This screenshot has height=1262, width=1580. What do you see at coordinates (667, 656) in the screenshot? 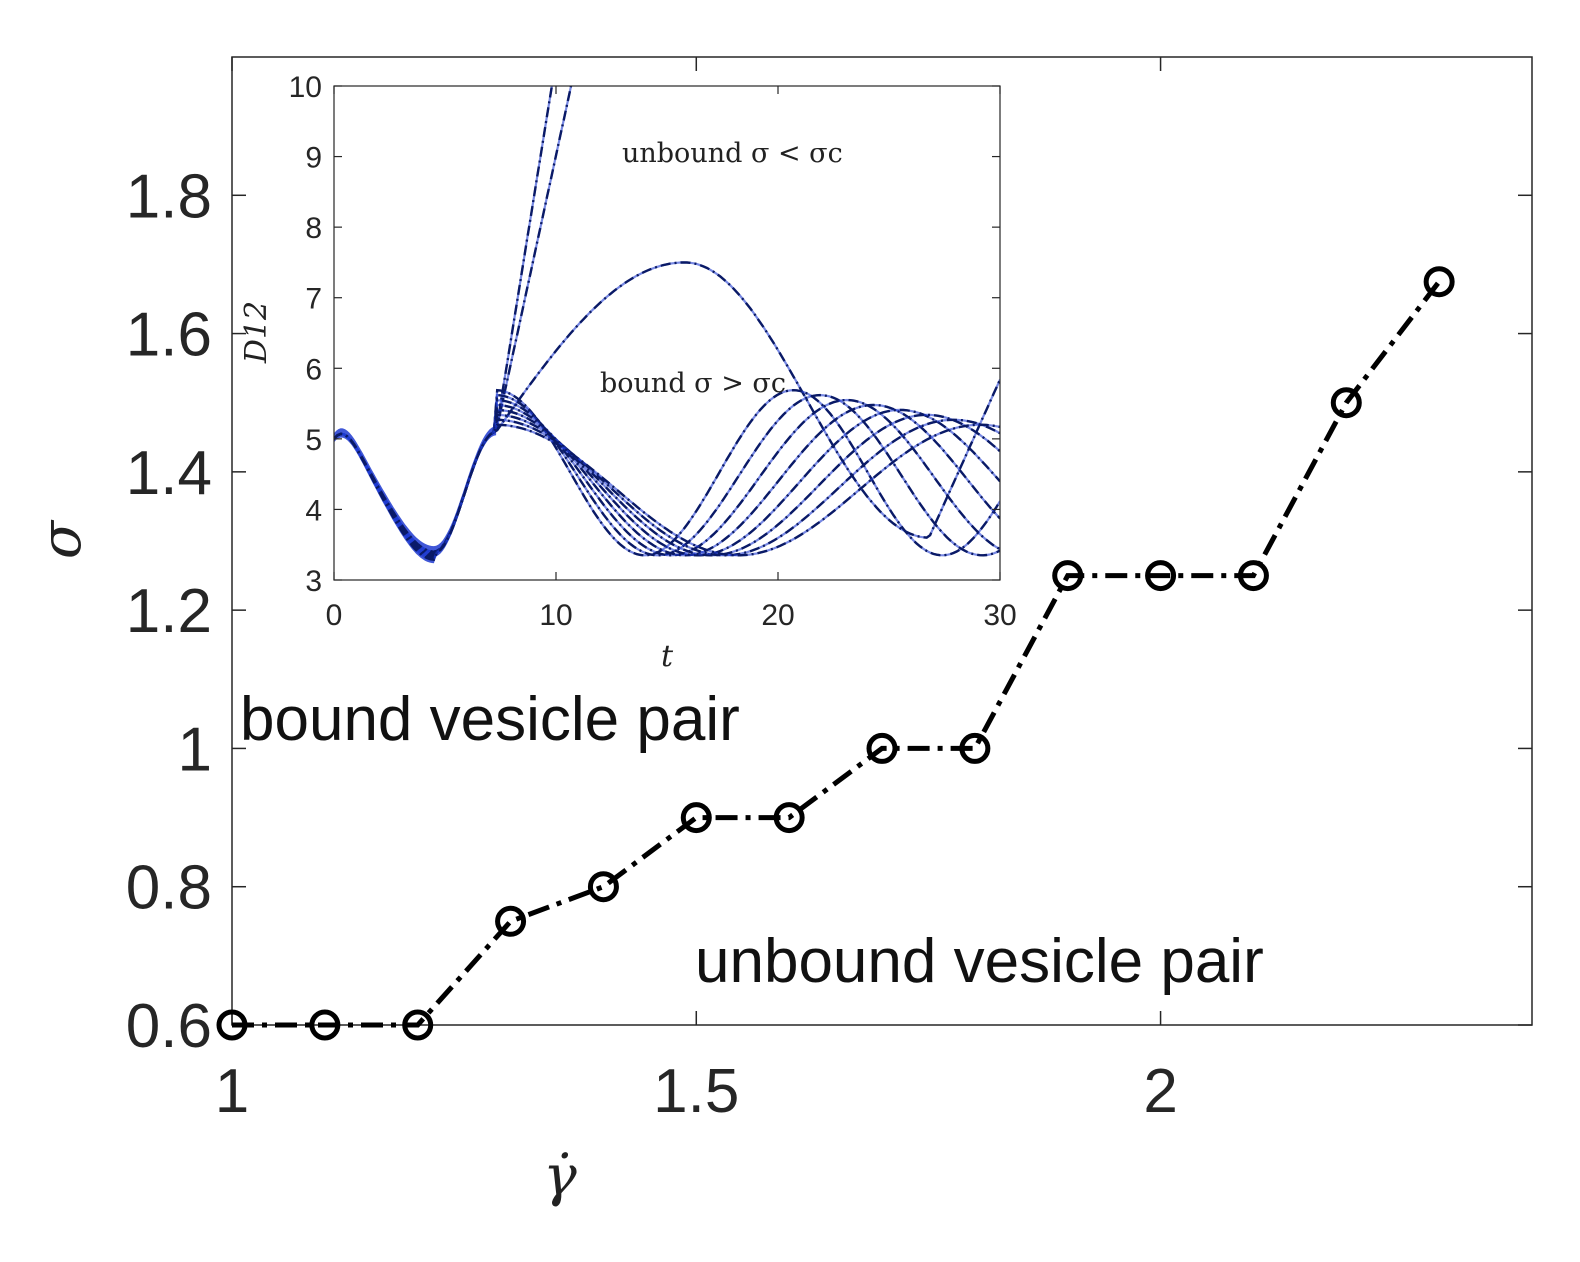
I see `inset-x-axis-label: t` at bounding box center [667, 656].